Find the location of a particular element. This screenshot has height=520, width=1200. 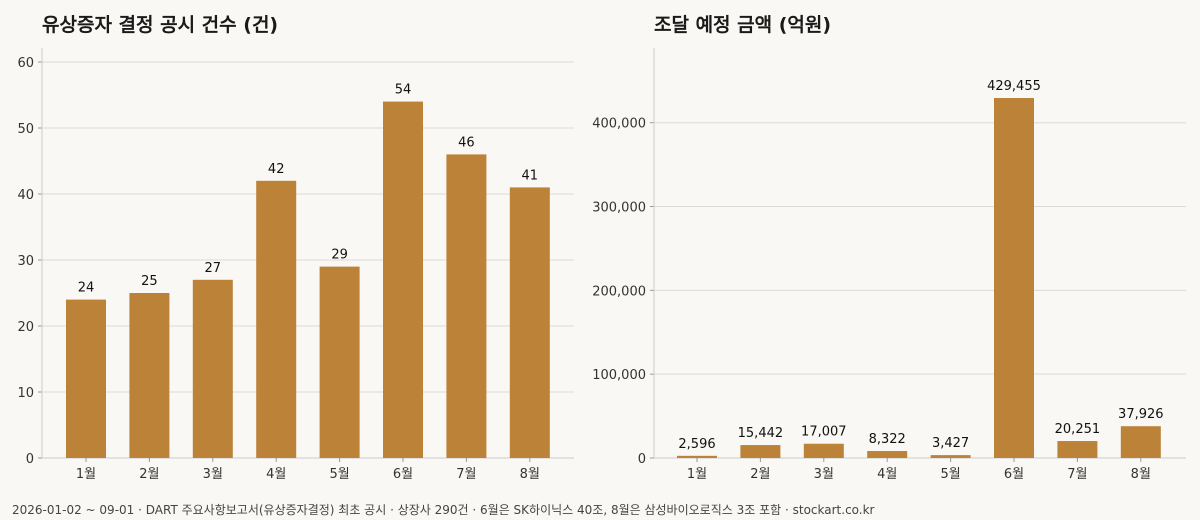

left-chart-title: 유상증자 결정 공시 건수 (건) is located at coordinates (160, 25).